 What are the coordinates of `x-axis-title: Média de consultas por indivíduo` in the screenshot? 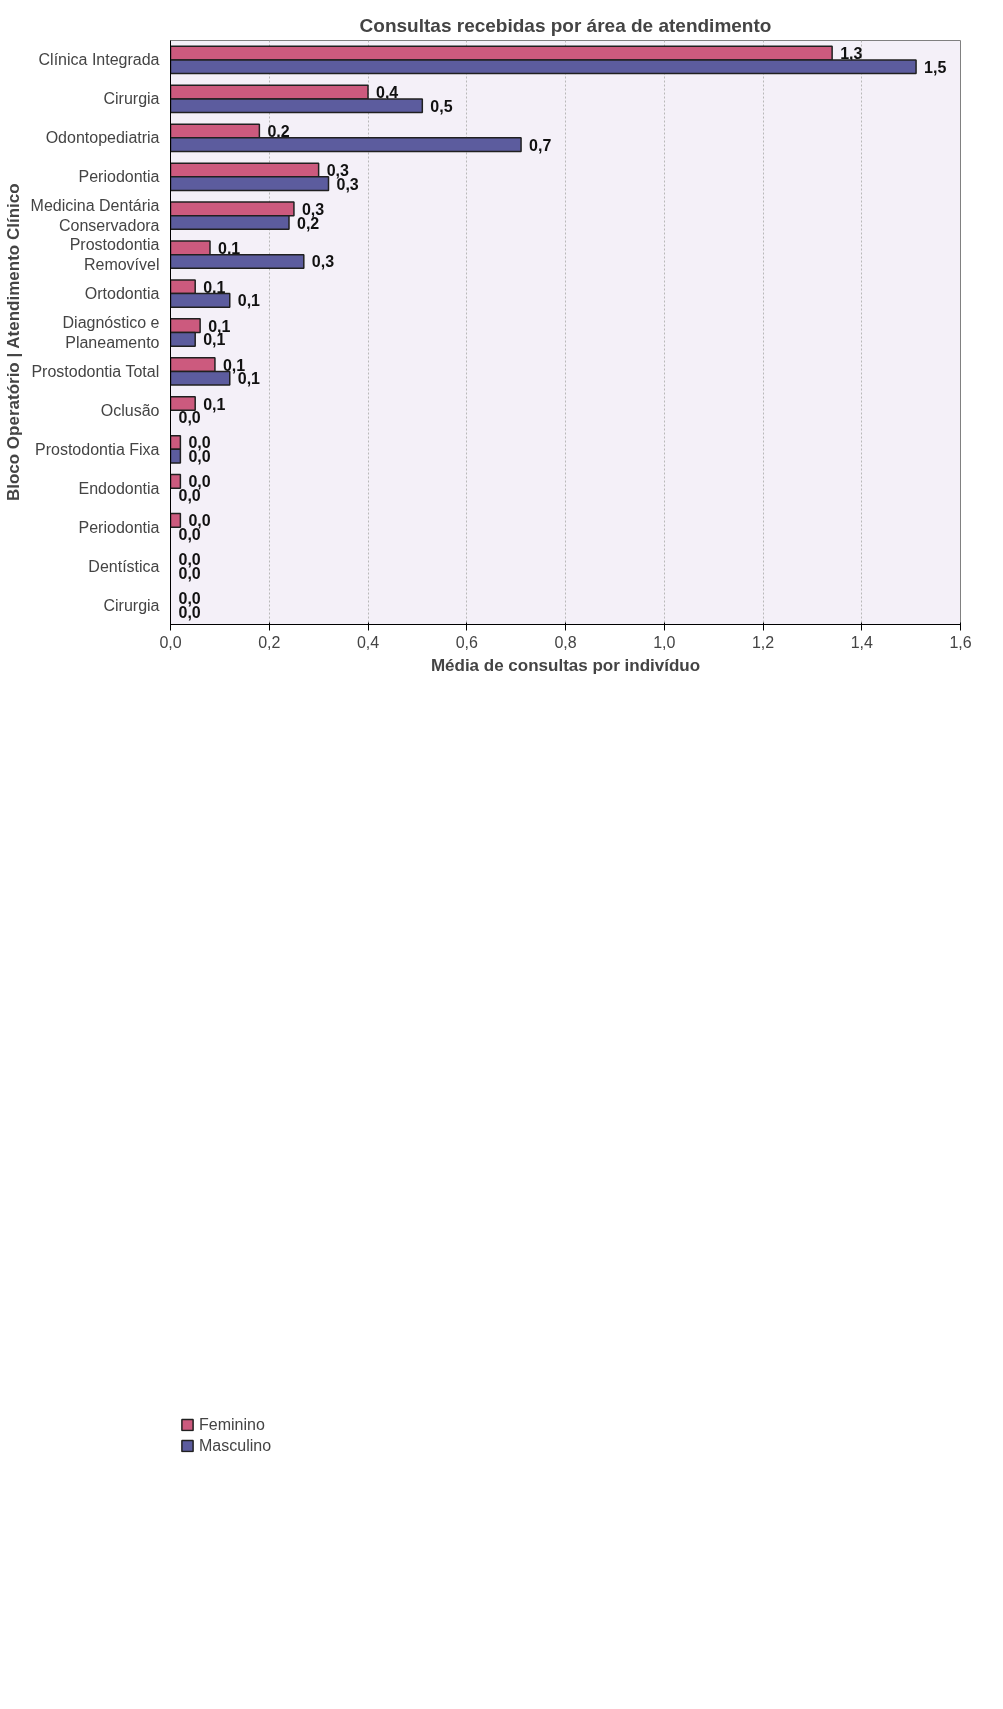 It's located at (565, 665).